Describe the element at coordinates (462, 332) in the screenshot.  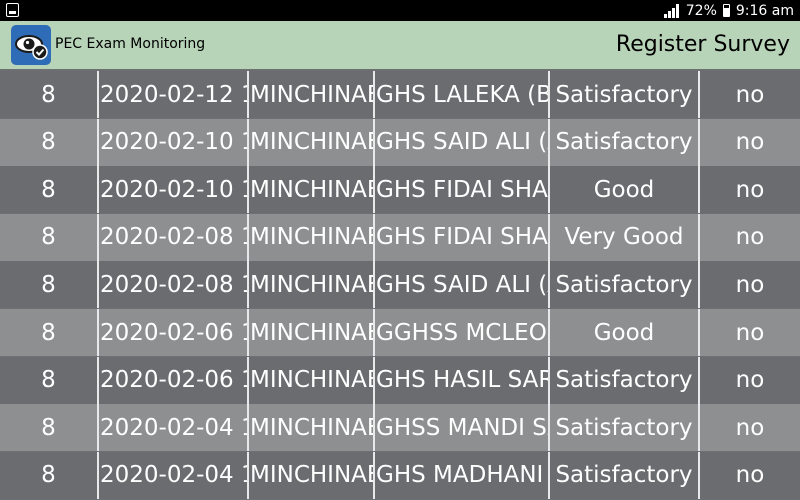
I see `school-cell: GGHSS MCLEOD` at that location.